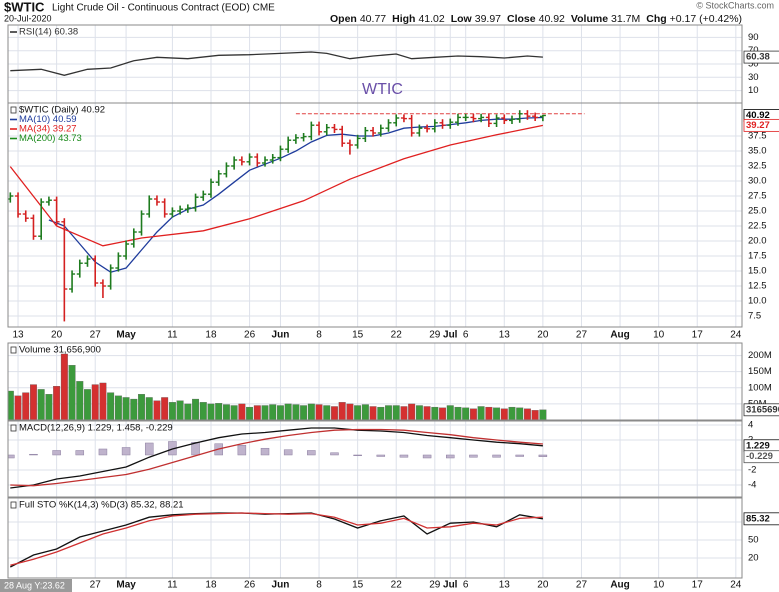 This screenshot has width=779, height=592. Describe the element at coordinates (757, 271) in the screenshot. I see `y-tick-label: 15.0` at that location.